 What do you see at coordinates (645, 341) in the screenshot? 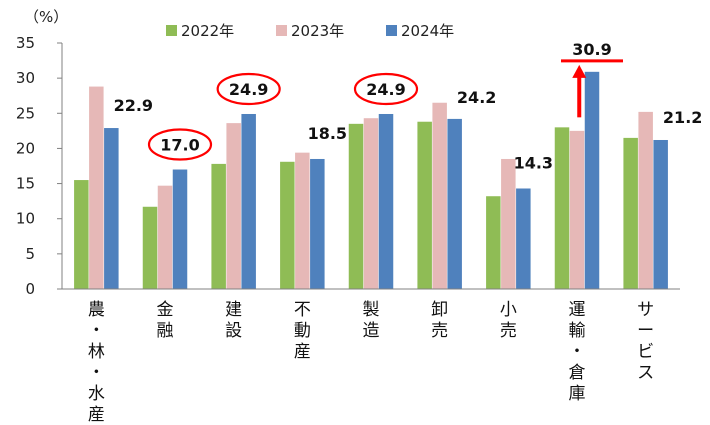
I see `category-label-8: サービス` at bounding box center [645, 341].